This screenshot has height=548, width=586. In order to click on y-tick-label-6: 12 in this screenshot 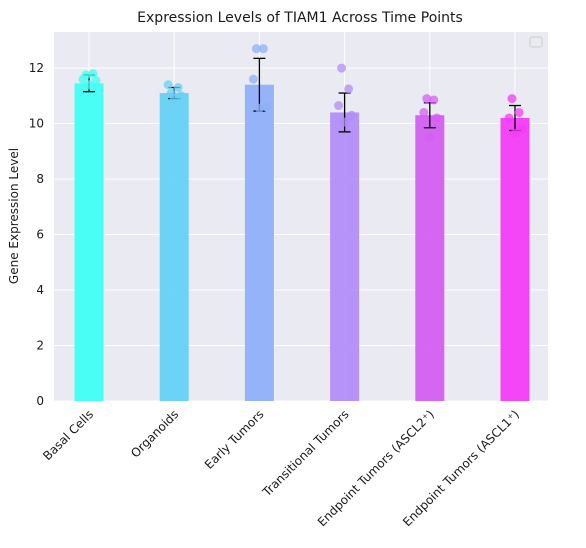, I will do `click(36, 68)`.